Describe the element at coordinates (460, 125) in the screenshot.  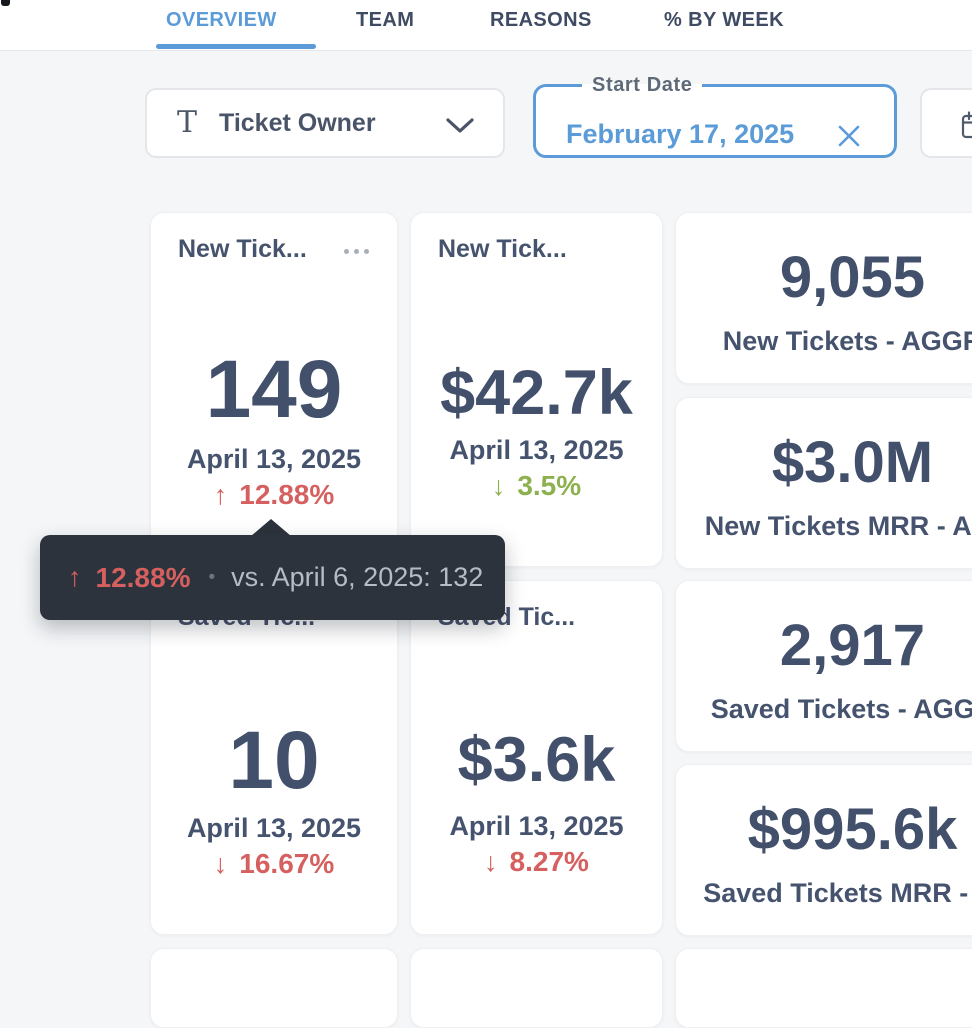
I see `chevron-down-icon` at that location.